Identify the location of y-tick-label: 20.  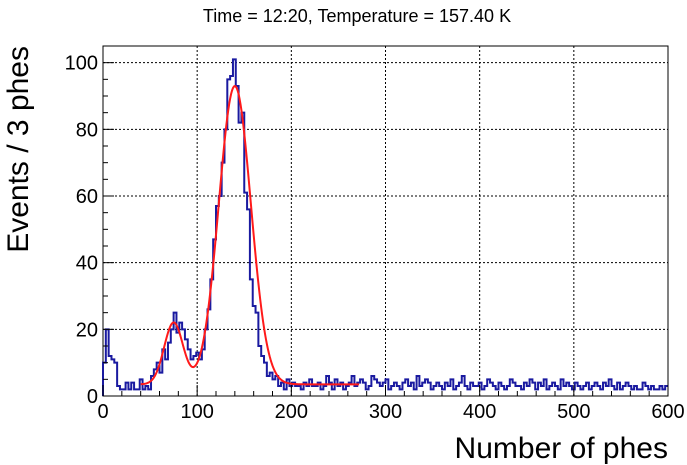
(87, 330).